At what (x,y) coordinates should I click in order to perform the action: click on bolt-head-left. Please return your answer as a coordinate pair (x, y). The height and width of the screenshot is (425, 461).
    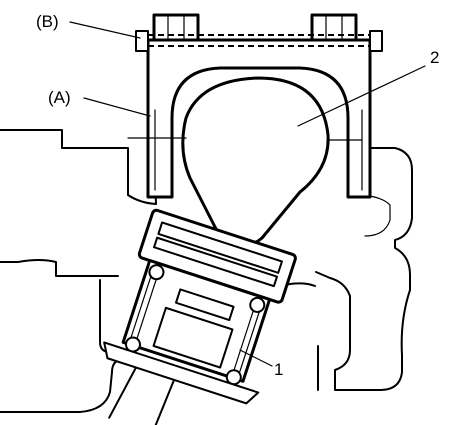
    Looking at the image, I should click on (176, 27).